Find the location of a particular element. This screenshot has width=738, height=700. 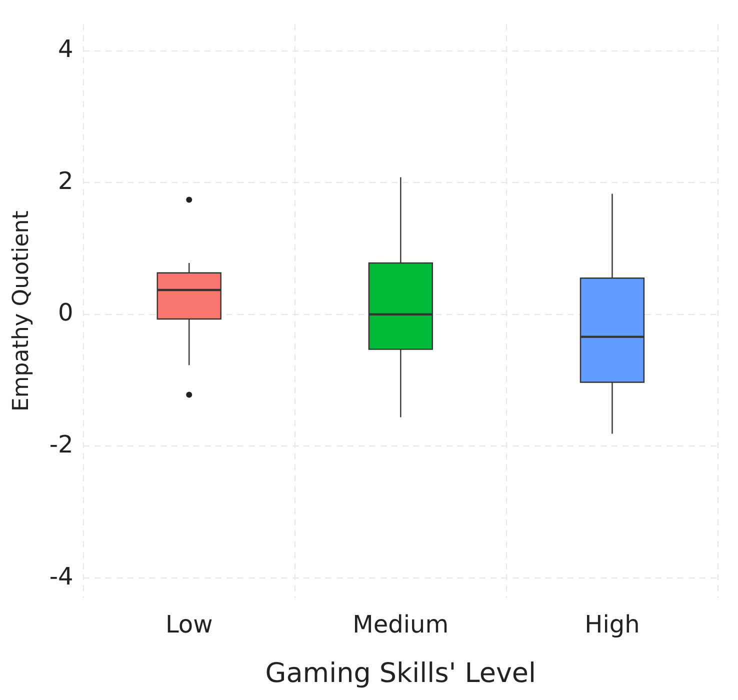

x-tick-label: Medium is located at coordinates (400, 624).